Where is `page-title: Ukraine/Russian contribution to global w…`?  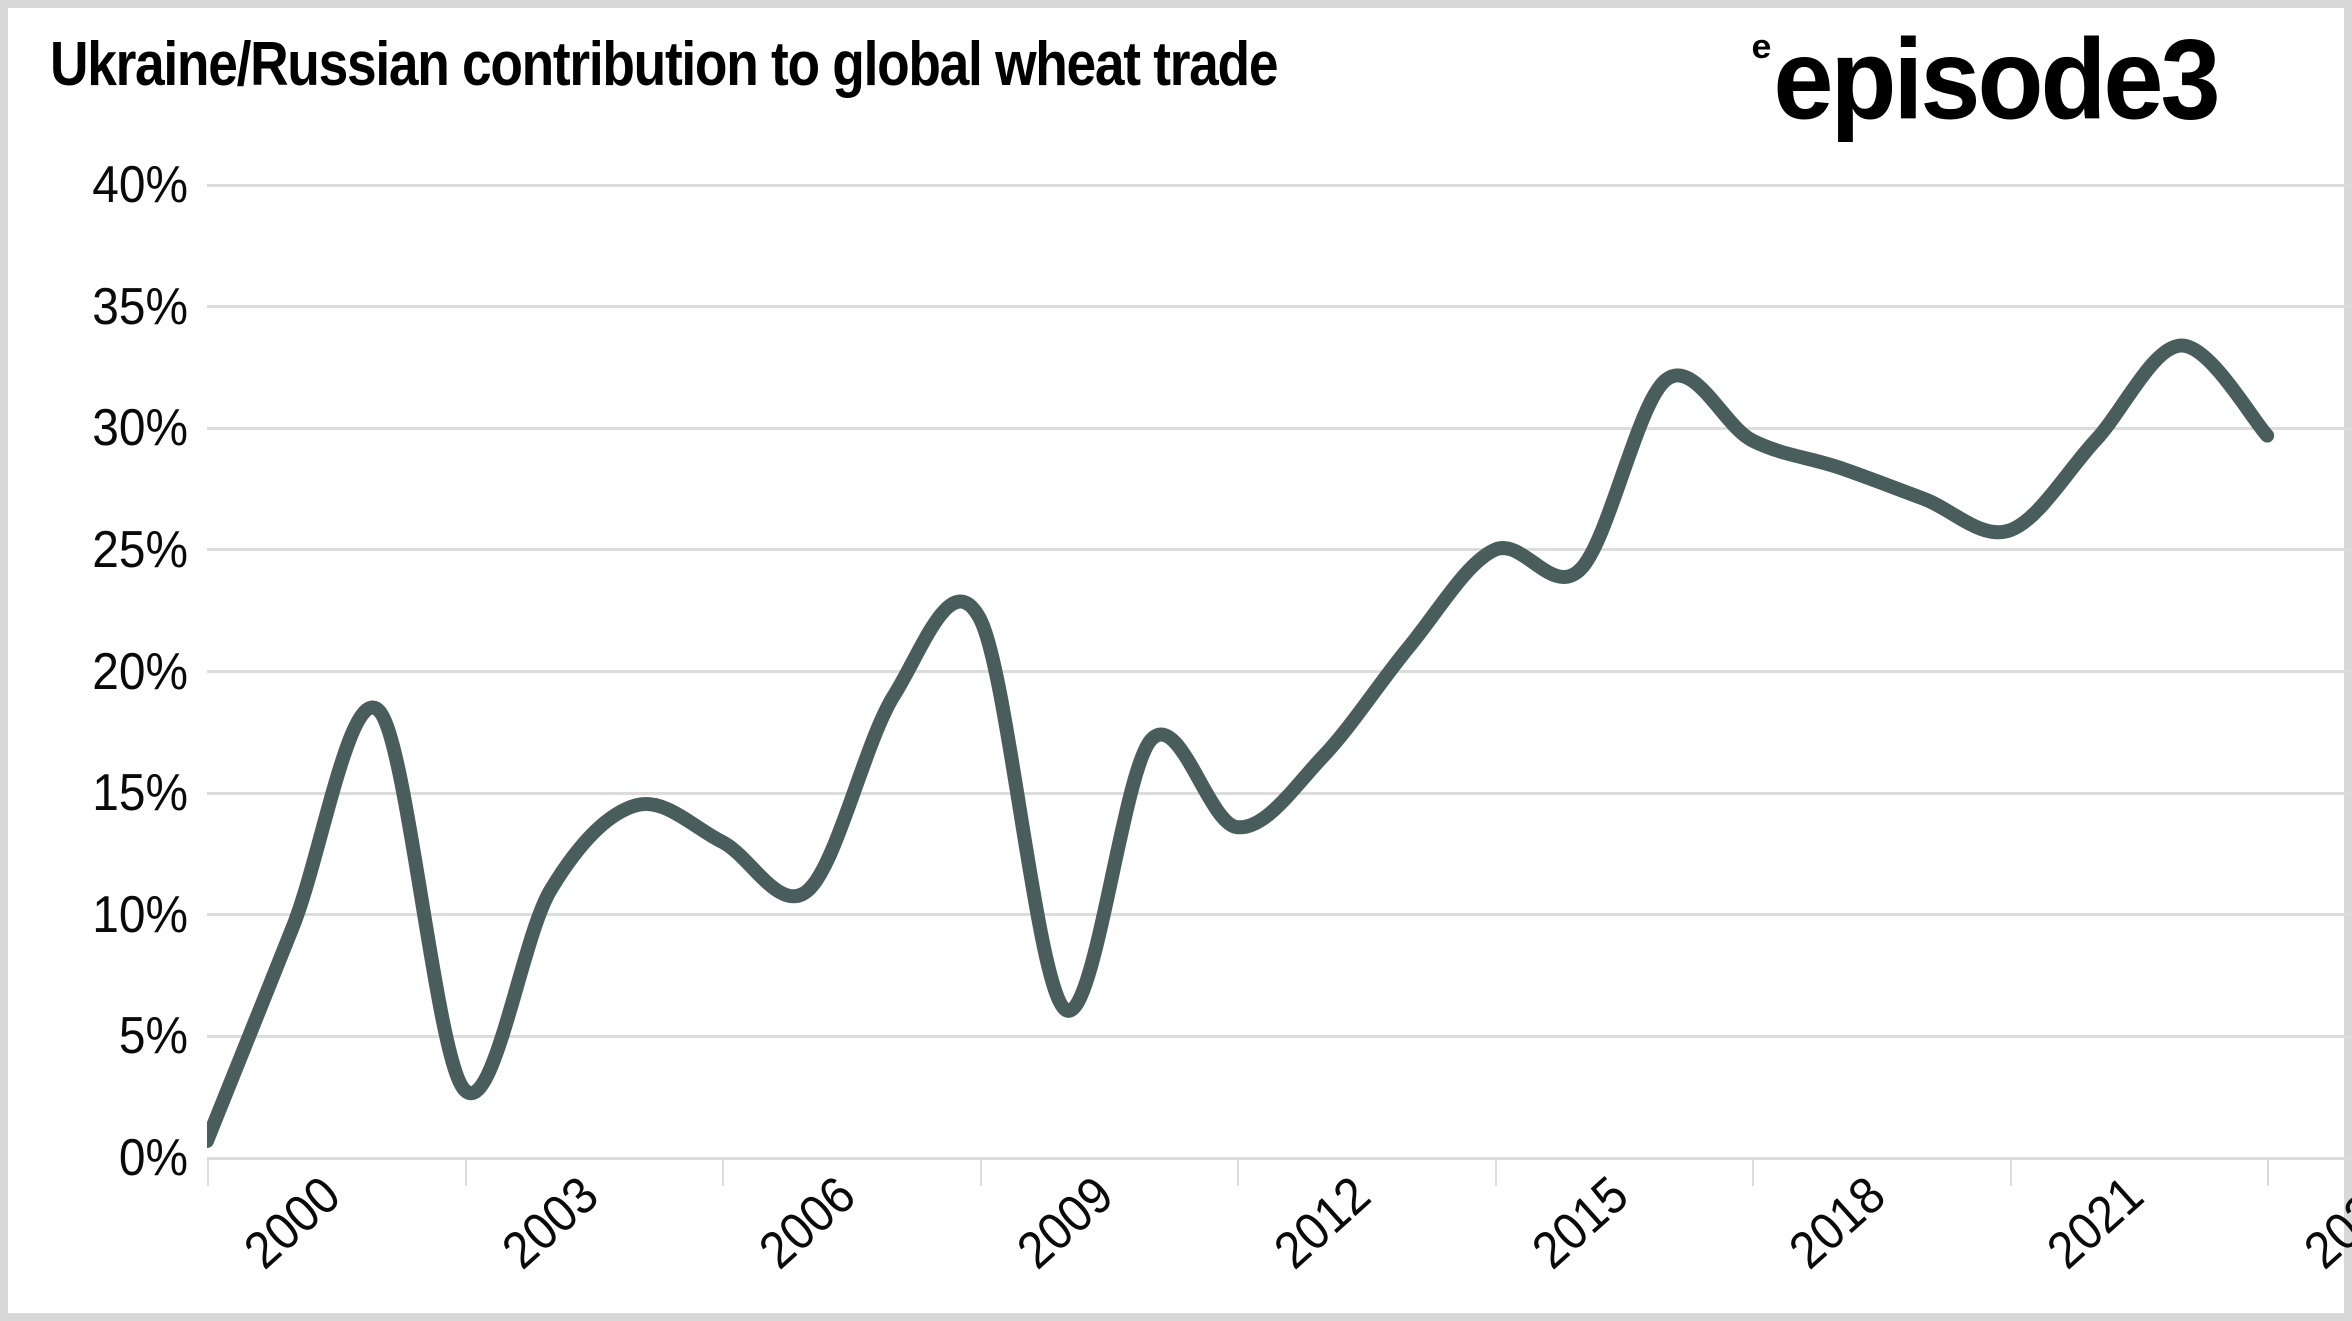 page-title: Ukraine/Russian contribution to global w… is located at coordinates (664, 64).